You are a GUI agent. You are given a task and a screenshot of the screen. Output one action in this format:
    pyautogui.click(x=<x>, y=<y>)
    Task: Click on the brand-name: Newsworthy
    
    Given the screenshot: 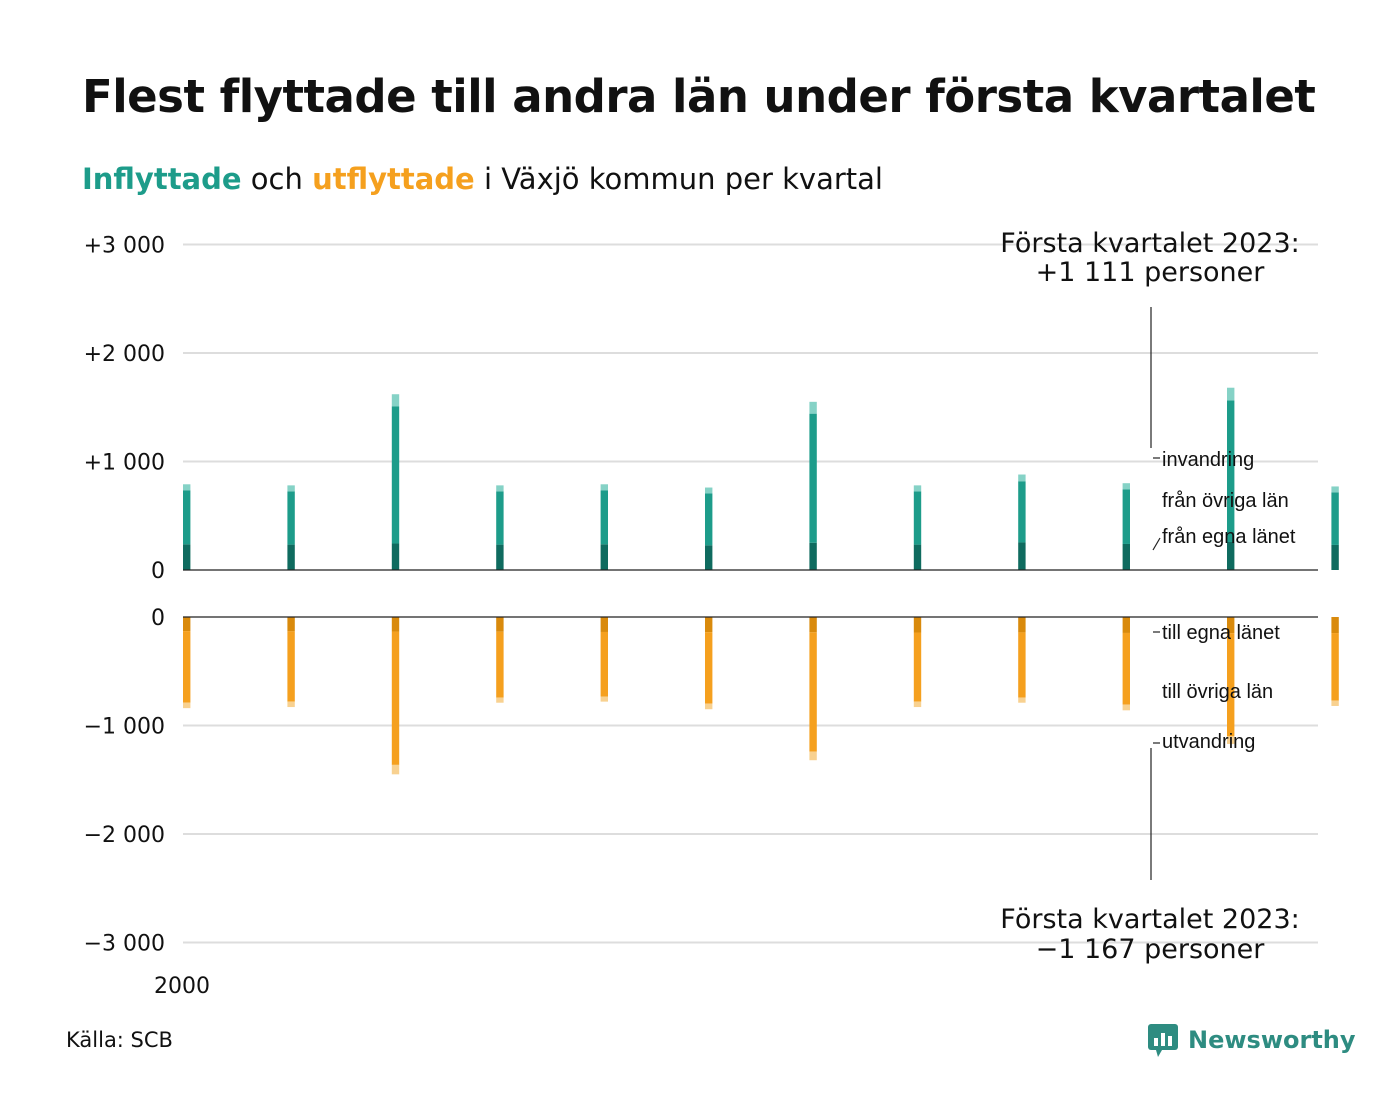 What is the action you would take?
    pyautogui.click(x=1272, y=1040)
    